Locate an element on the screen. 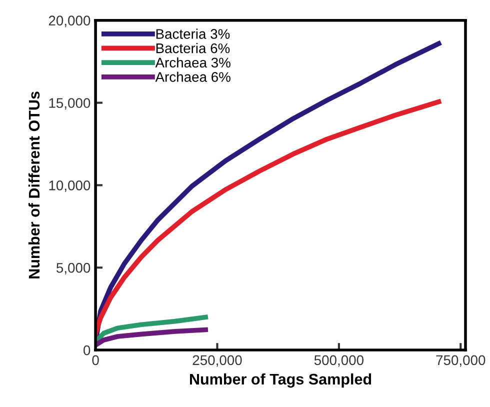  y-tick-label: 5,000 is located at coordinates (73, 268).